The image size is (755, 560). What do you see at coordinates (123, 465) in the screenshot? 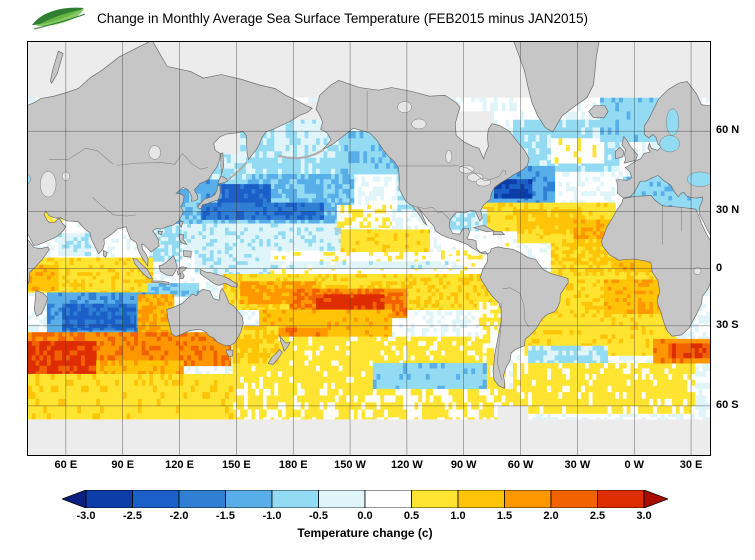
I see `lon-tick-label: 90 E` at bounding box center [123, 465].